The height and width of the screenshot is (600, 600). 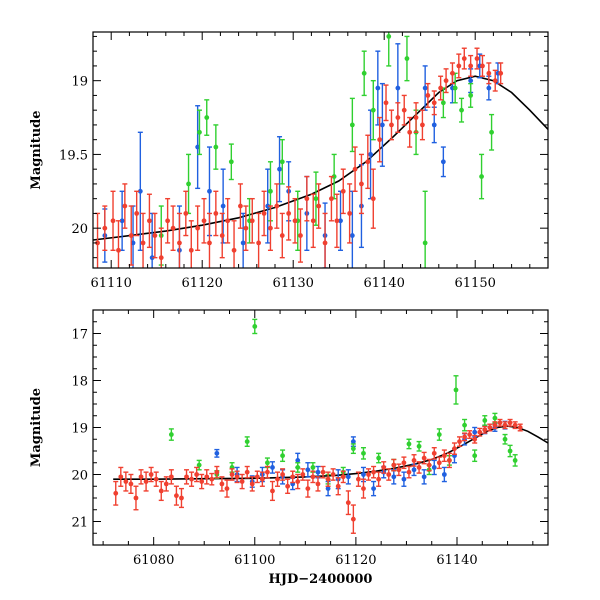 What do you see at coordinates (318, 476) in the screenshot?
I see `red-series` at bounding box center [318, 476].